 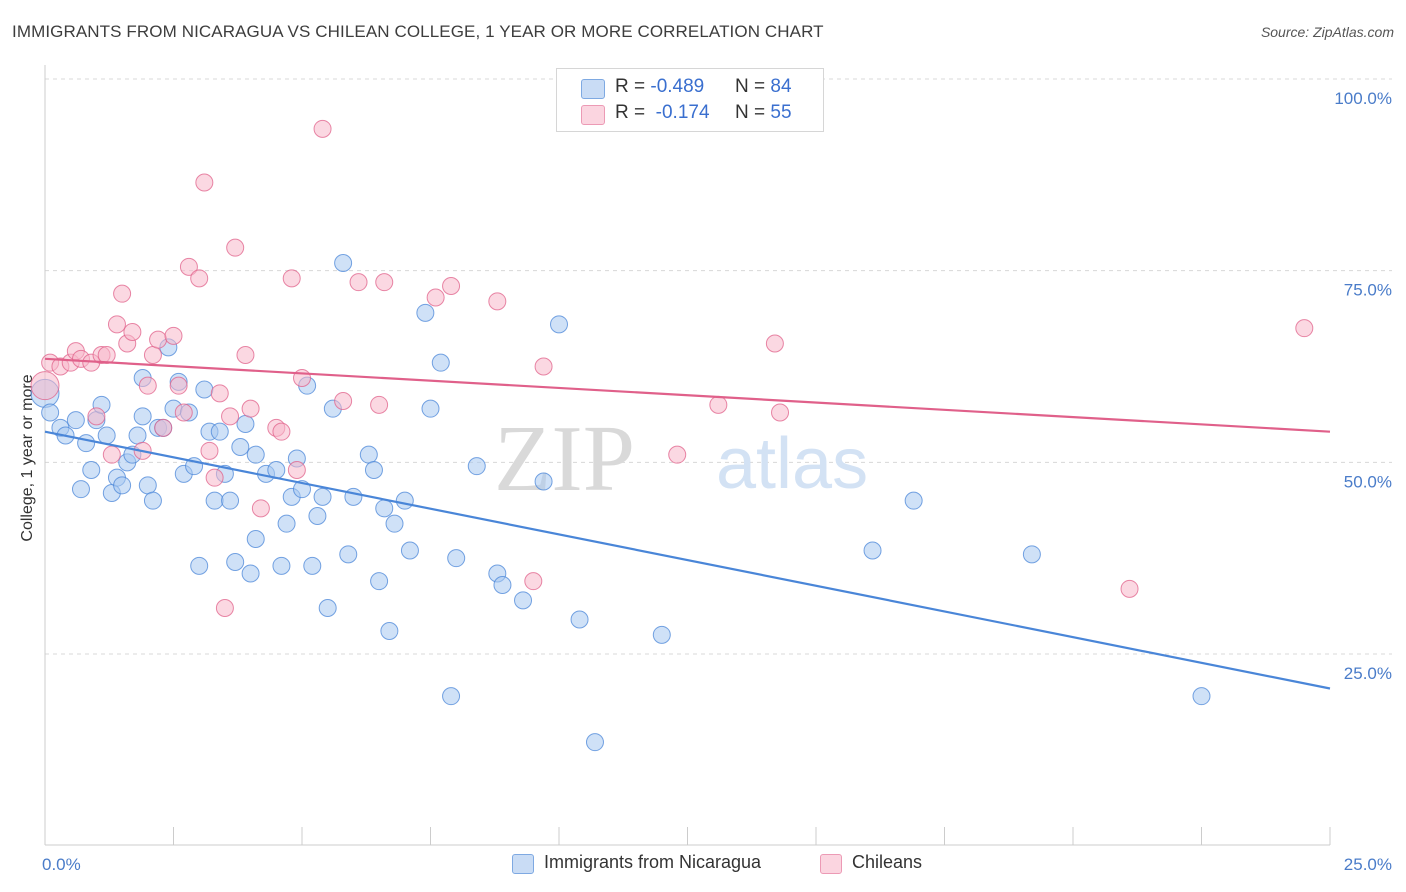 I want to click on bottom-legend-nicaragua: Immigrants from Nicaragua, so click(x=637, y=863).